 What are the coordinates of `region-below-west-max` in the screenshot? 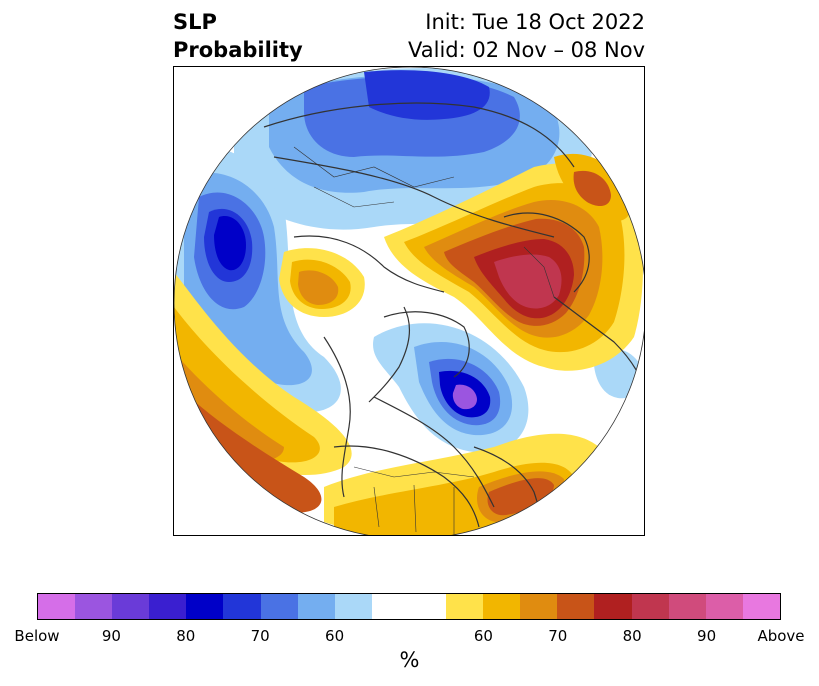 It's located at (230, 243).